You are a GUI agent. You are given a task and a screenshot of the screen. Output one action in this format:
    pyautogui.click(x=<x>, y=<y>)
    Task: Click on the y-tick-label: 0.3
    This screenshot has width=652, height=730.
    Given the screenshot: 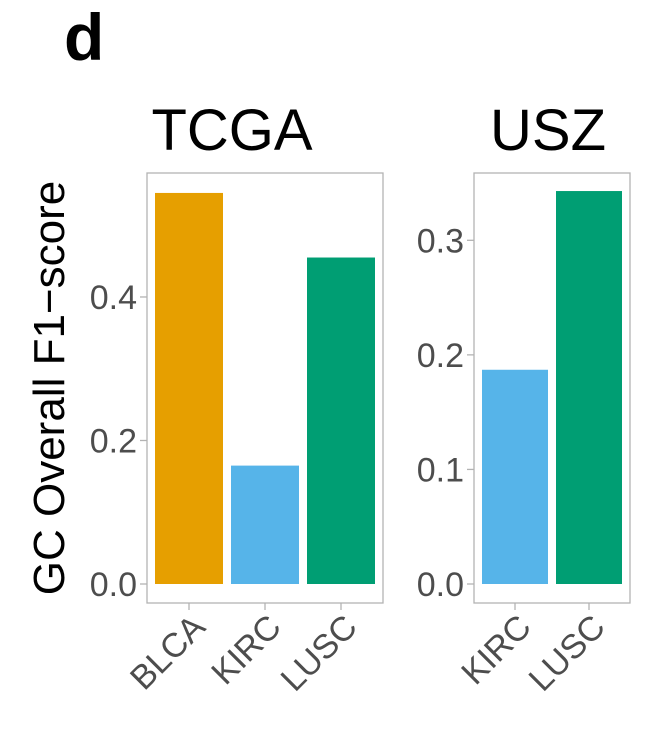 What is the action you would take?
    pyautogui.click(x=440, y=241)
    